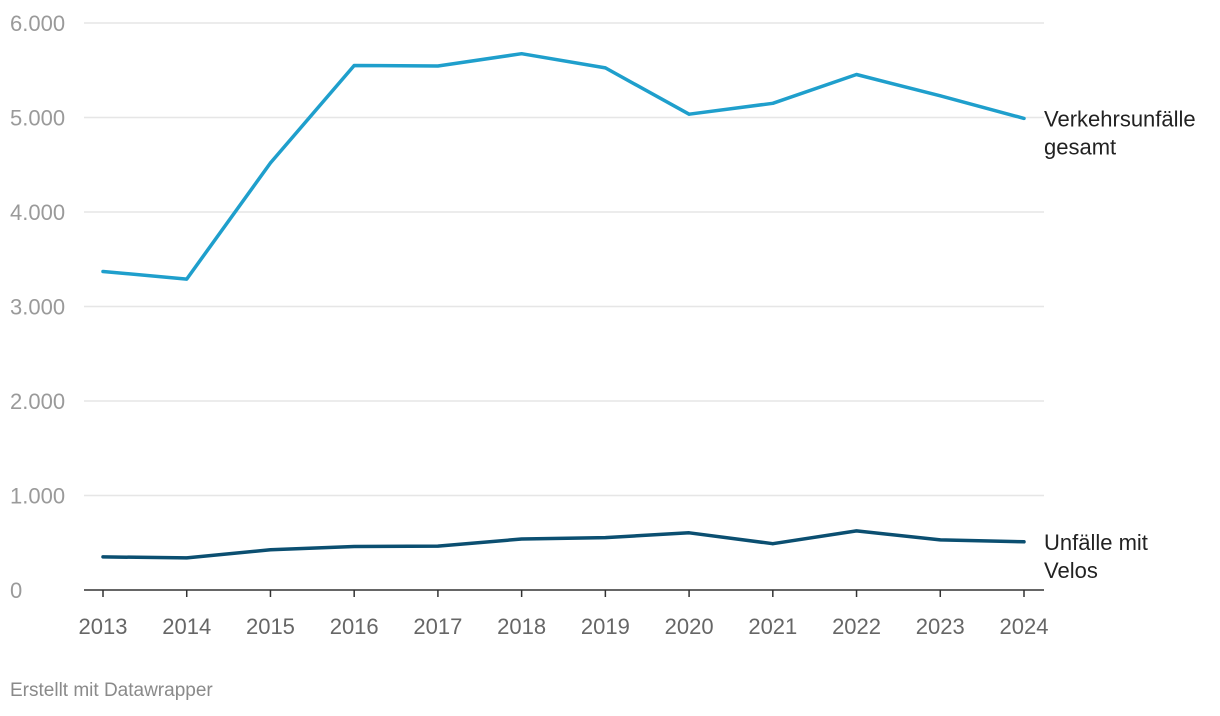 The height and width of the screenshot is (716, 1220). Describe the element at coordinates (1024, 626) in the screenshot. I see `x-tick-label: 2024` at that location.